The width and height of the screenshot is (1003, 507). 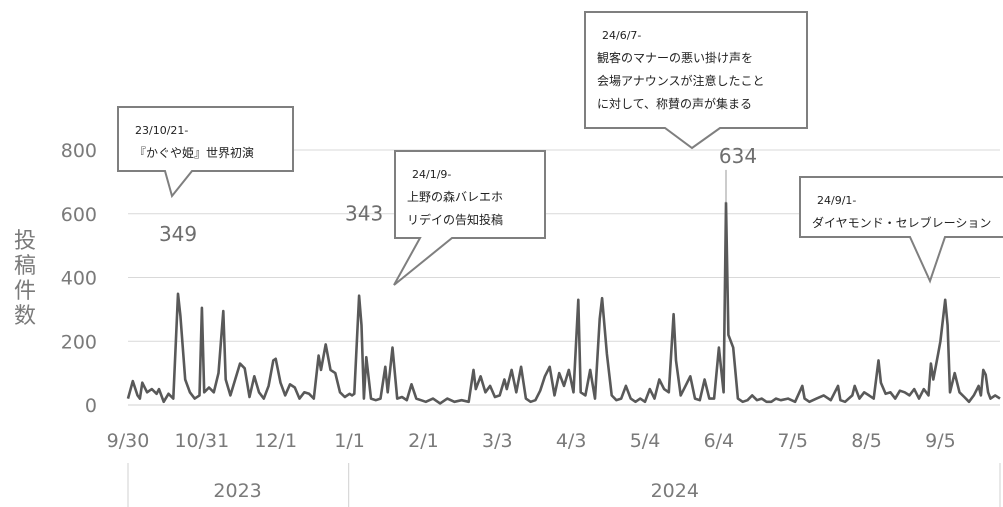 I want to click on x-tick-label: 9/5, so click(x=940, y=441).